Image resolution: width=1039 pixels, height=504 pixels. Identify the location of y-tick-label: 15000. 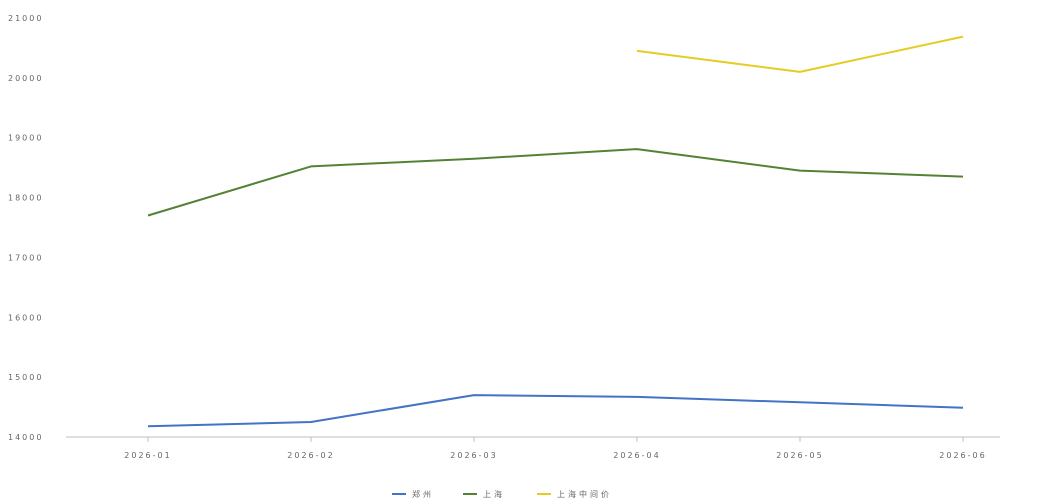
(25, 377).